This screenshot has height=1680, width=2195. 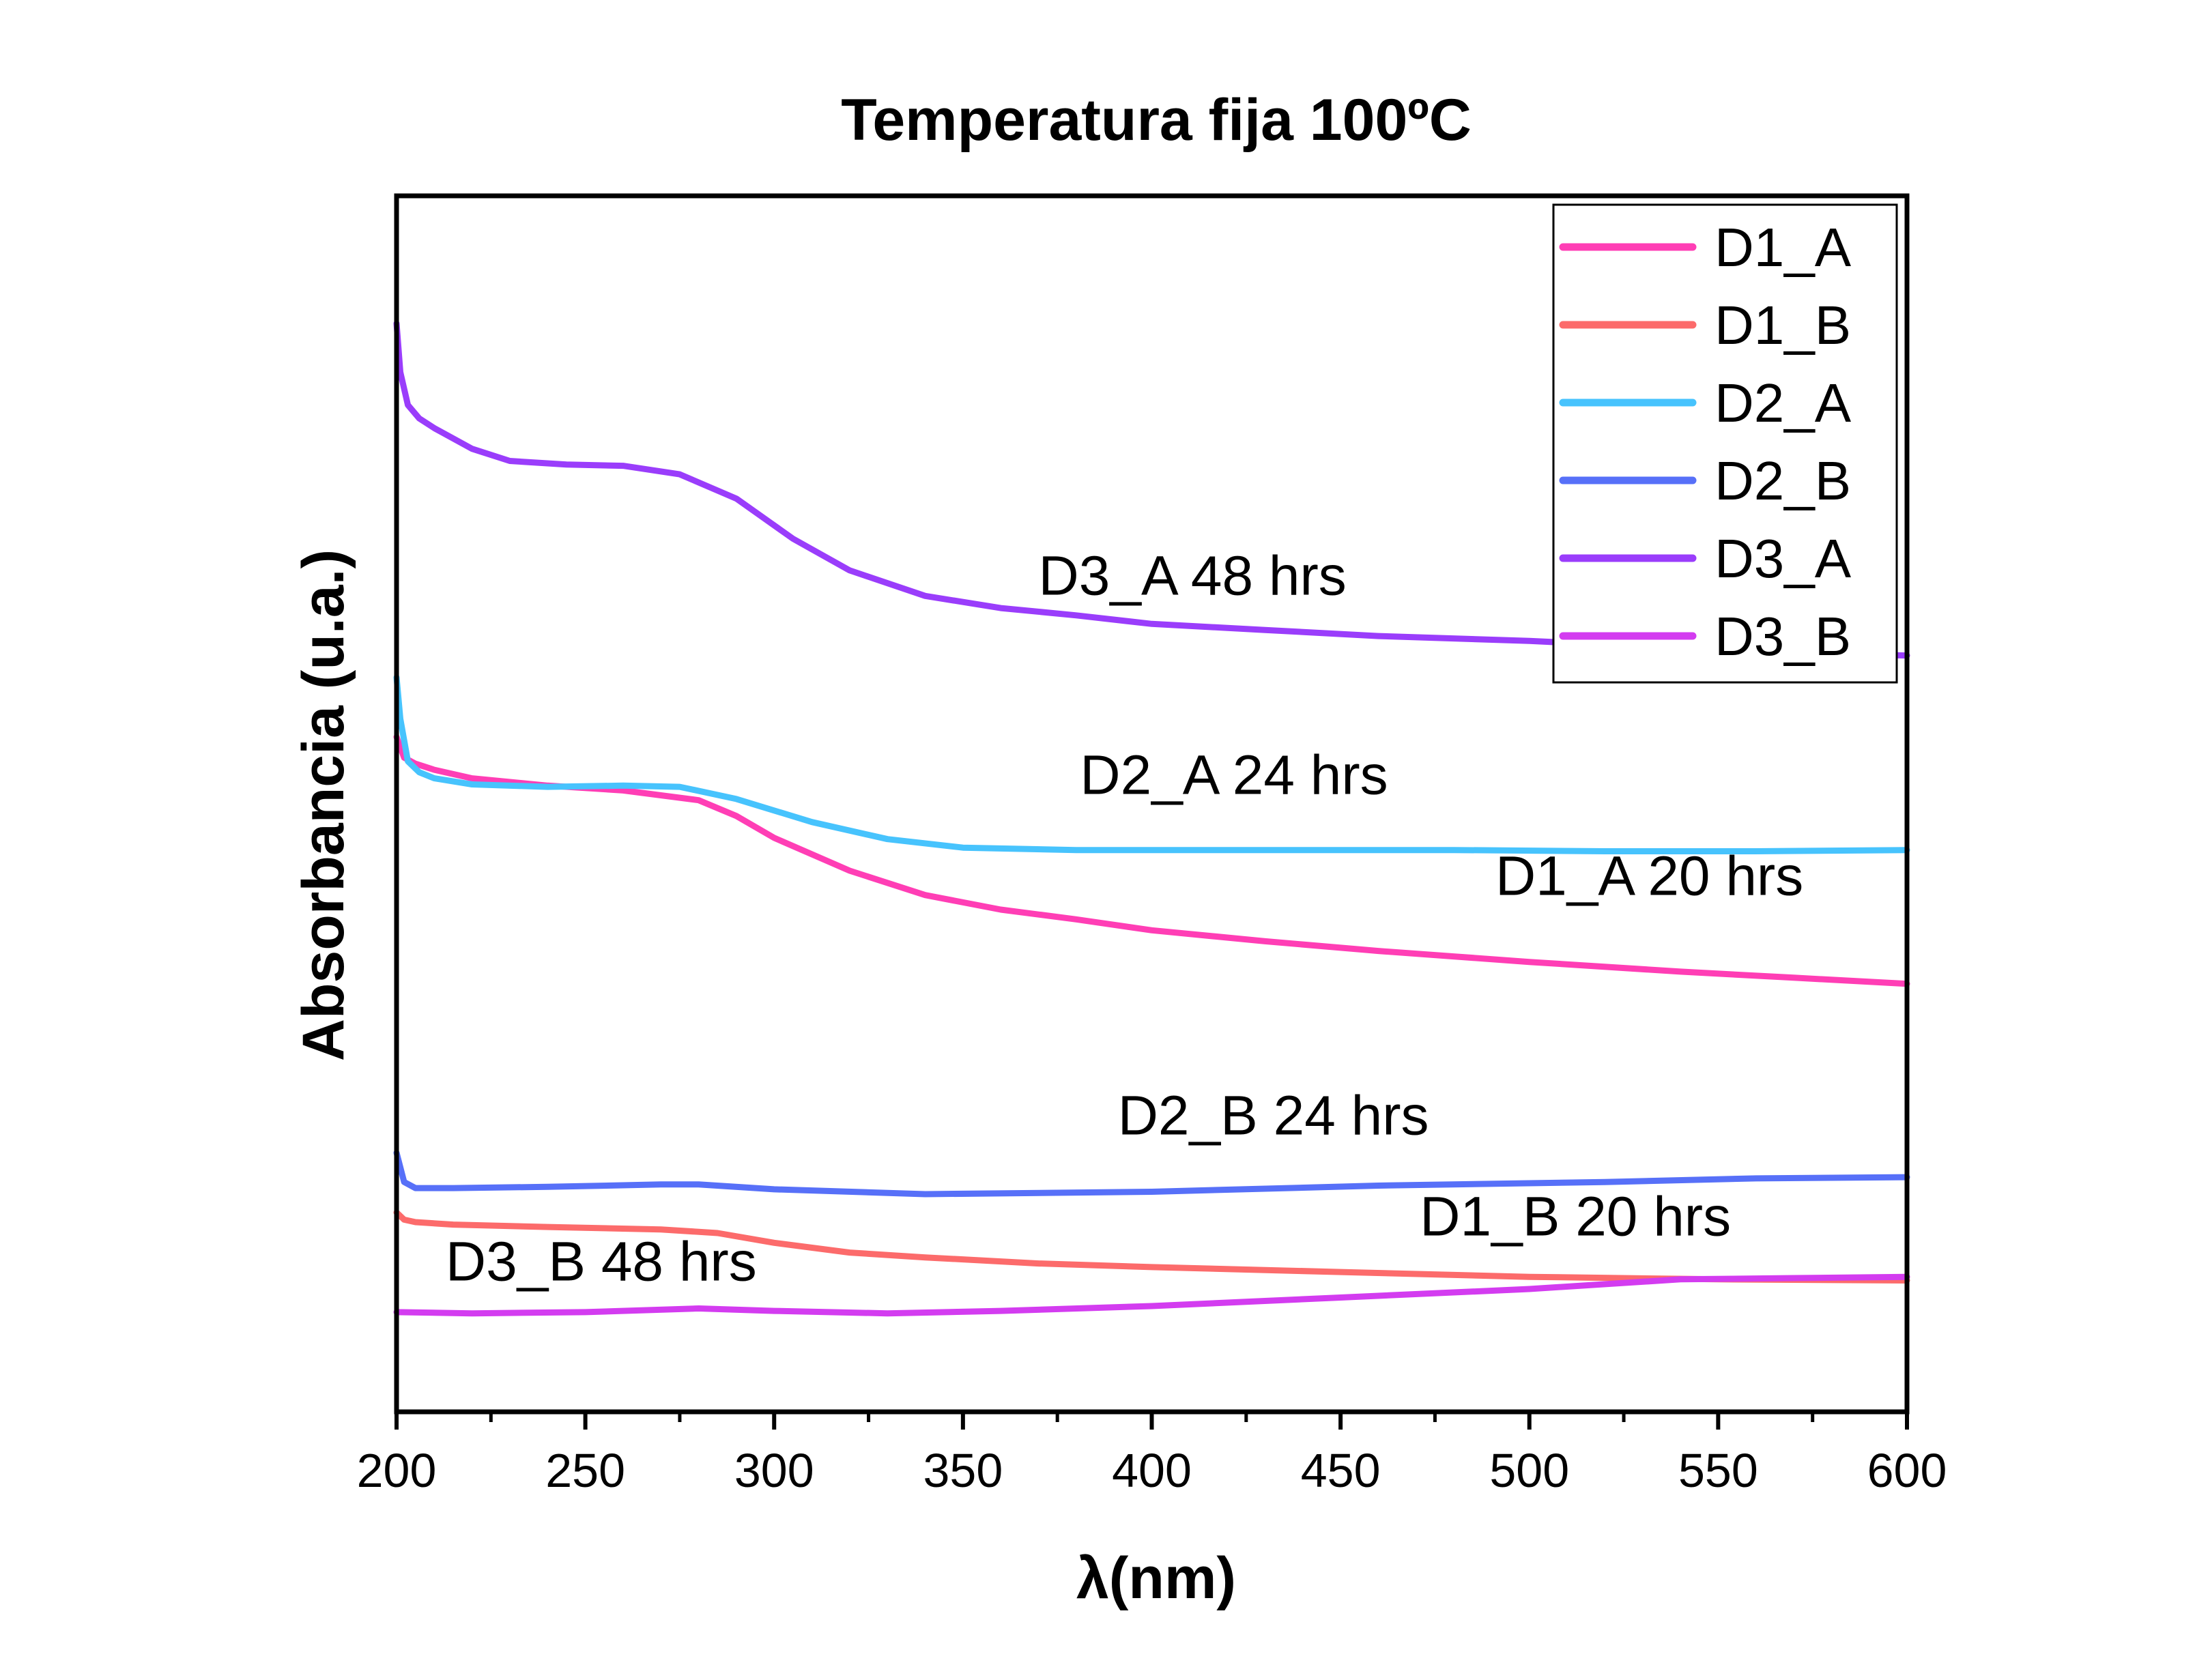 What do you see at coordinates (1784, 558) in the screenshot?
I see `legend-label: D3_A` at bounding box center [1784, 558].